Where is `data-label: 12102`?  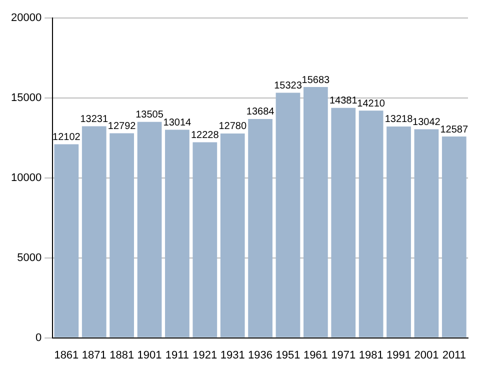 data-label: 12102 is located at coordinates (66, 138).